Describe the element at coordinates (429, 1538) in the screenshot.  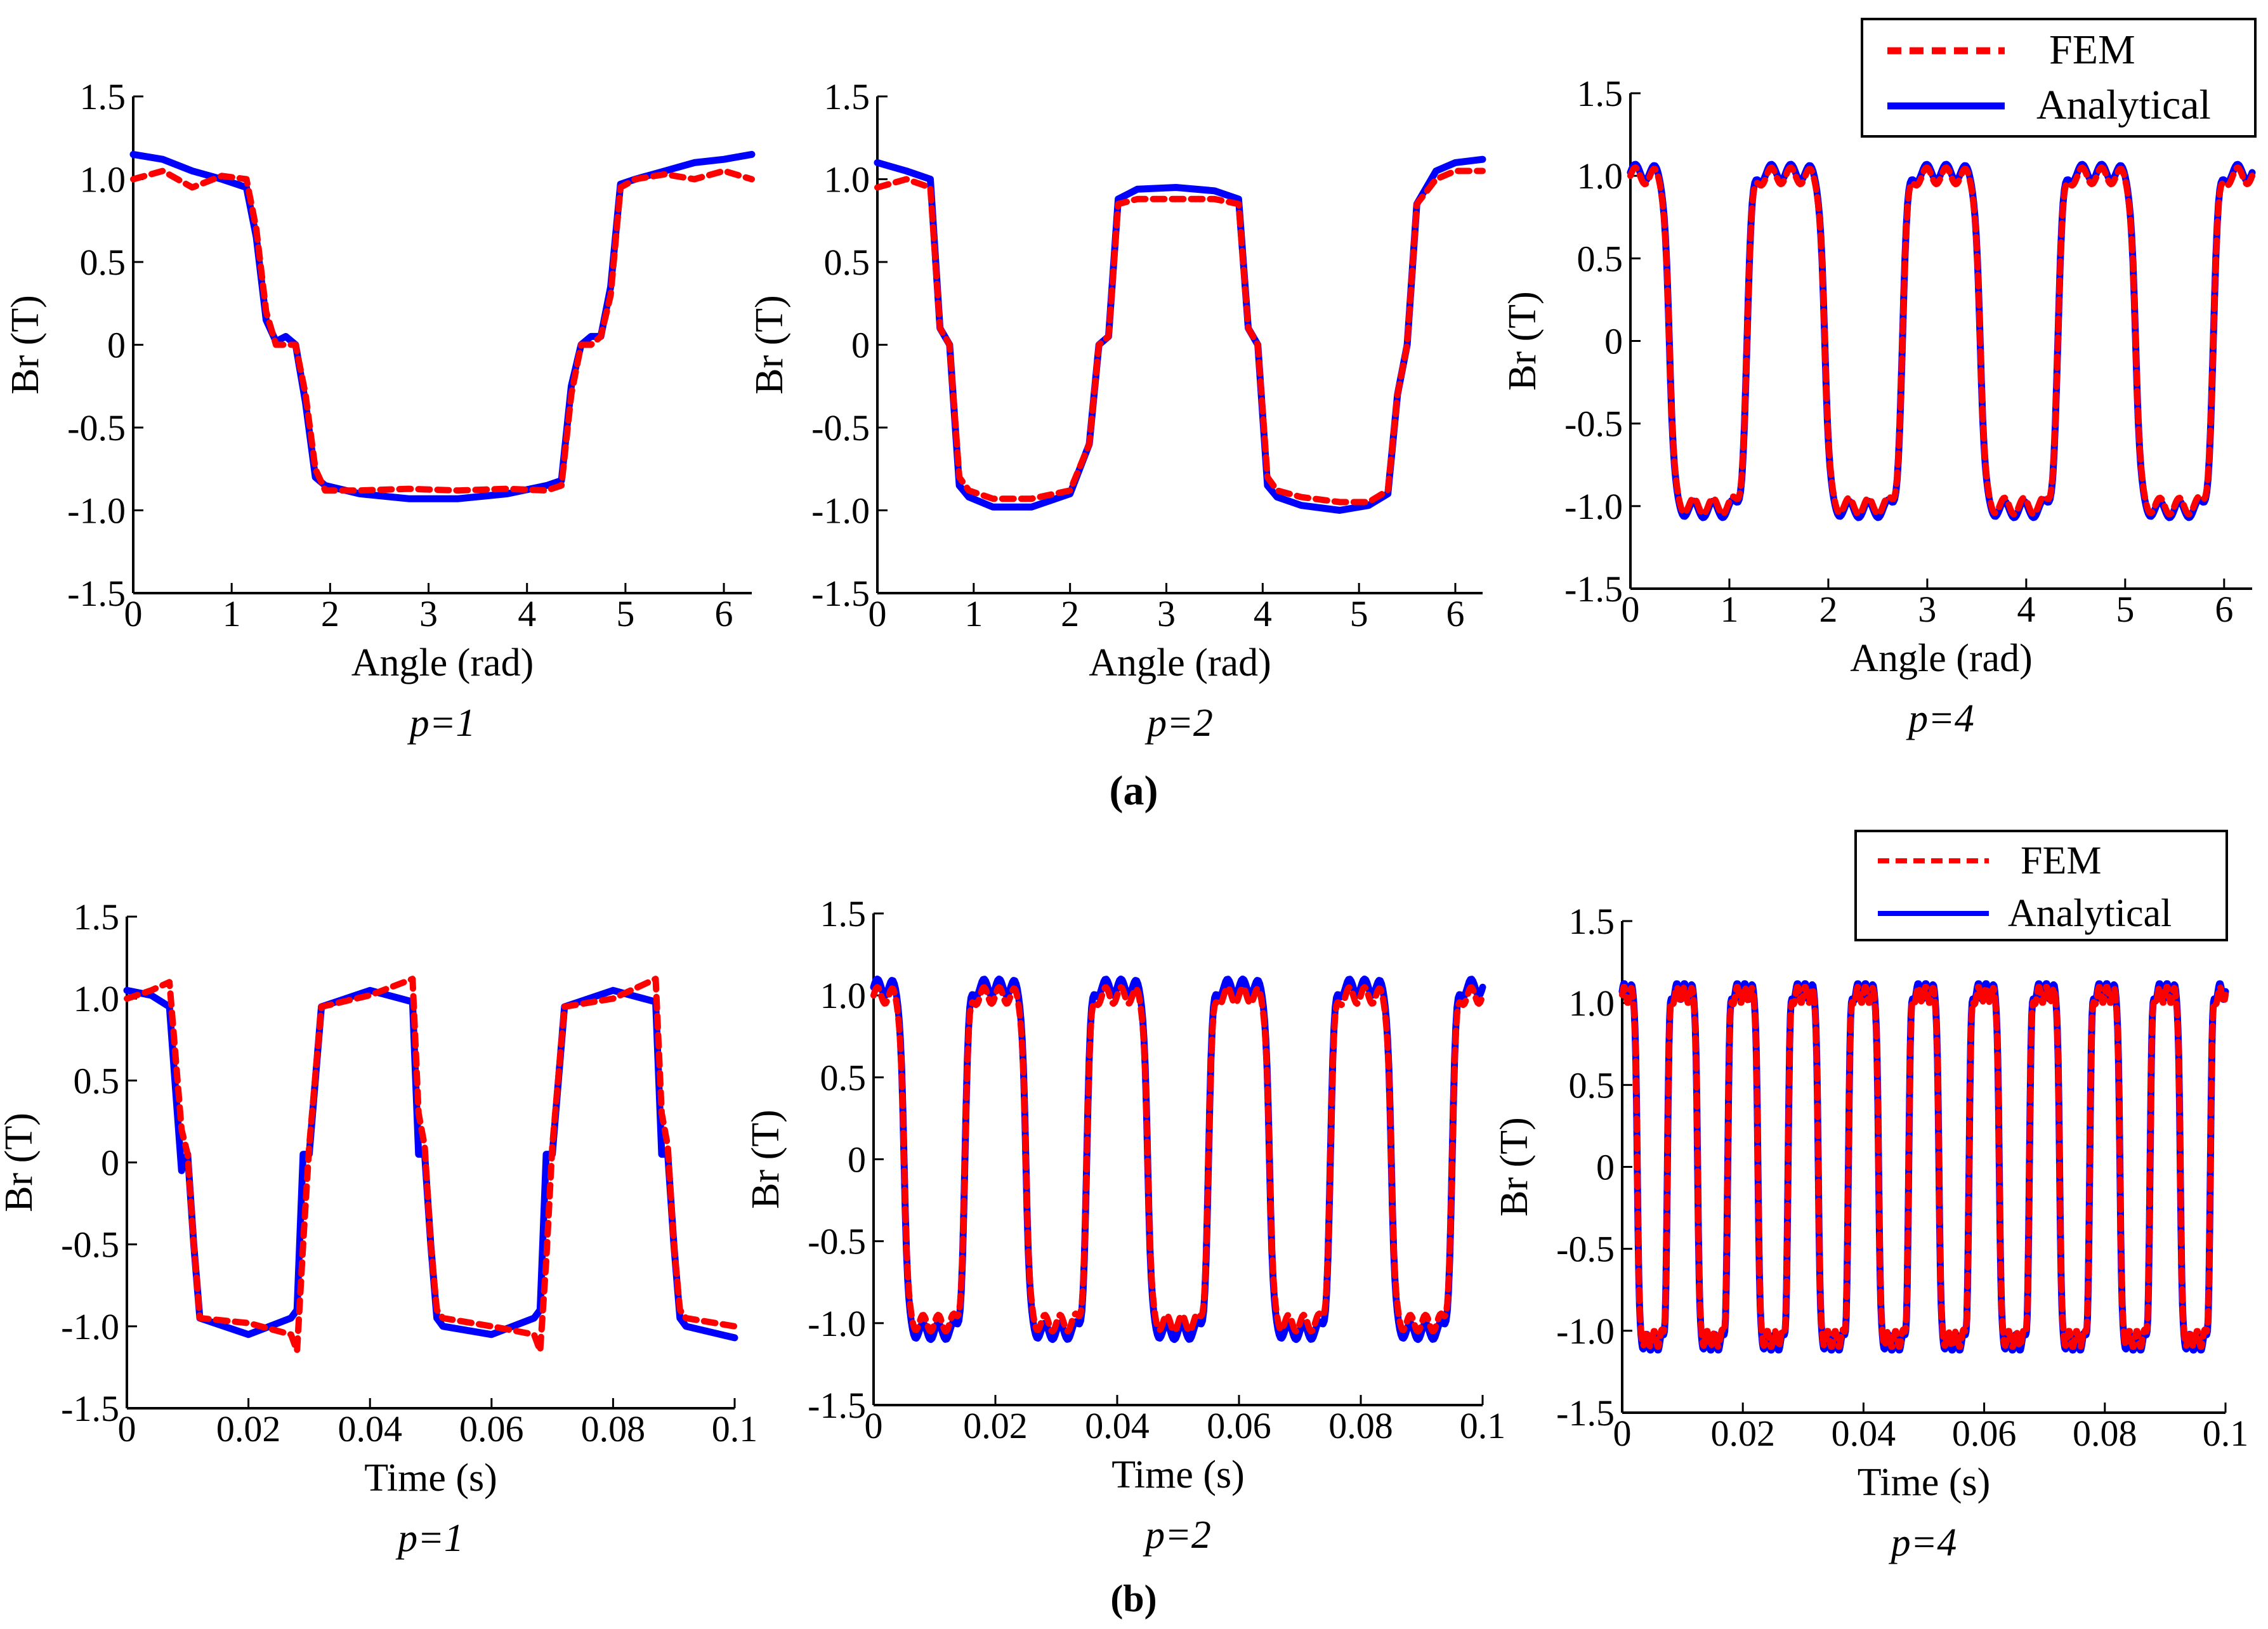
I see `subplot-label: p=1` at that location.